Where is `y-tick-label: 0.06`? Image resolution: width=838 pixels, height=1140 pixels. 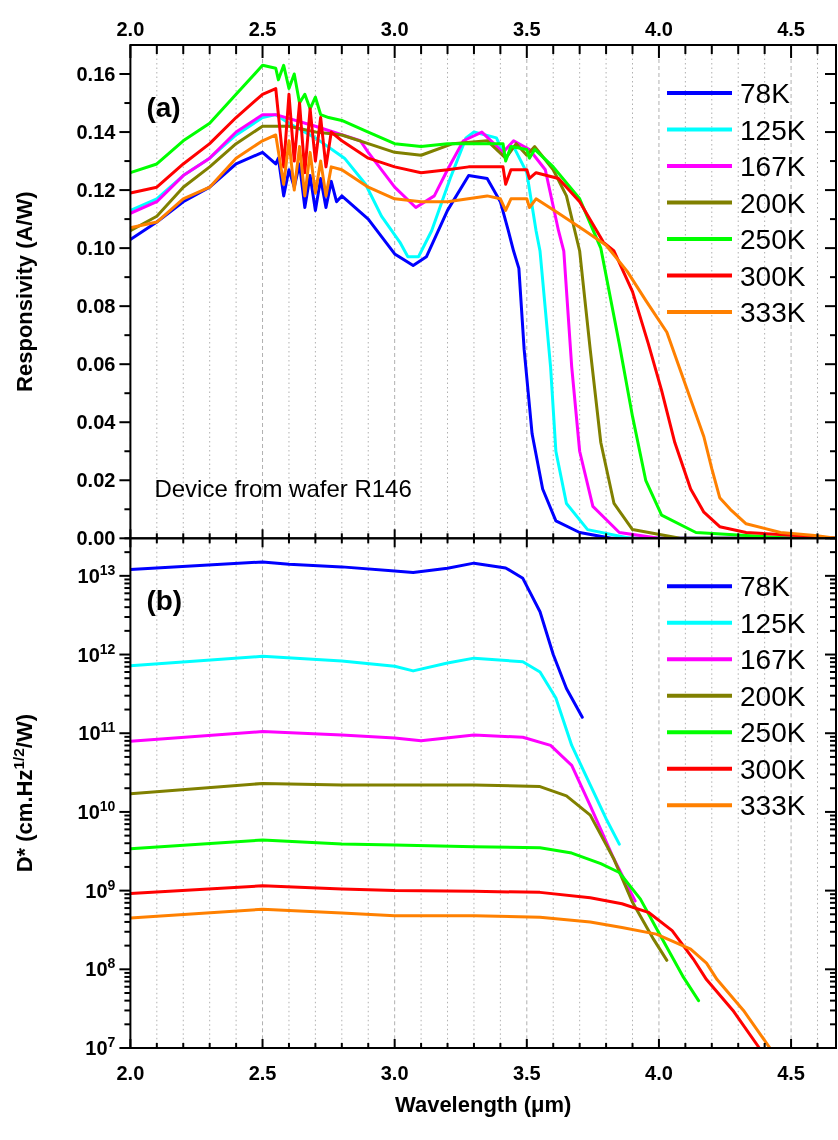
y-tick-label: 0.06 is located at coordinates (96, 364).